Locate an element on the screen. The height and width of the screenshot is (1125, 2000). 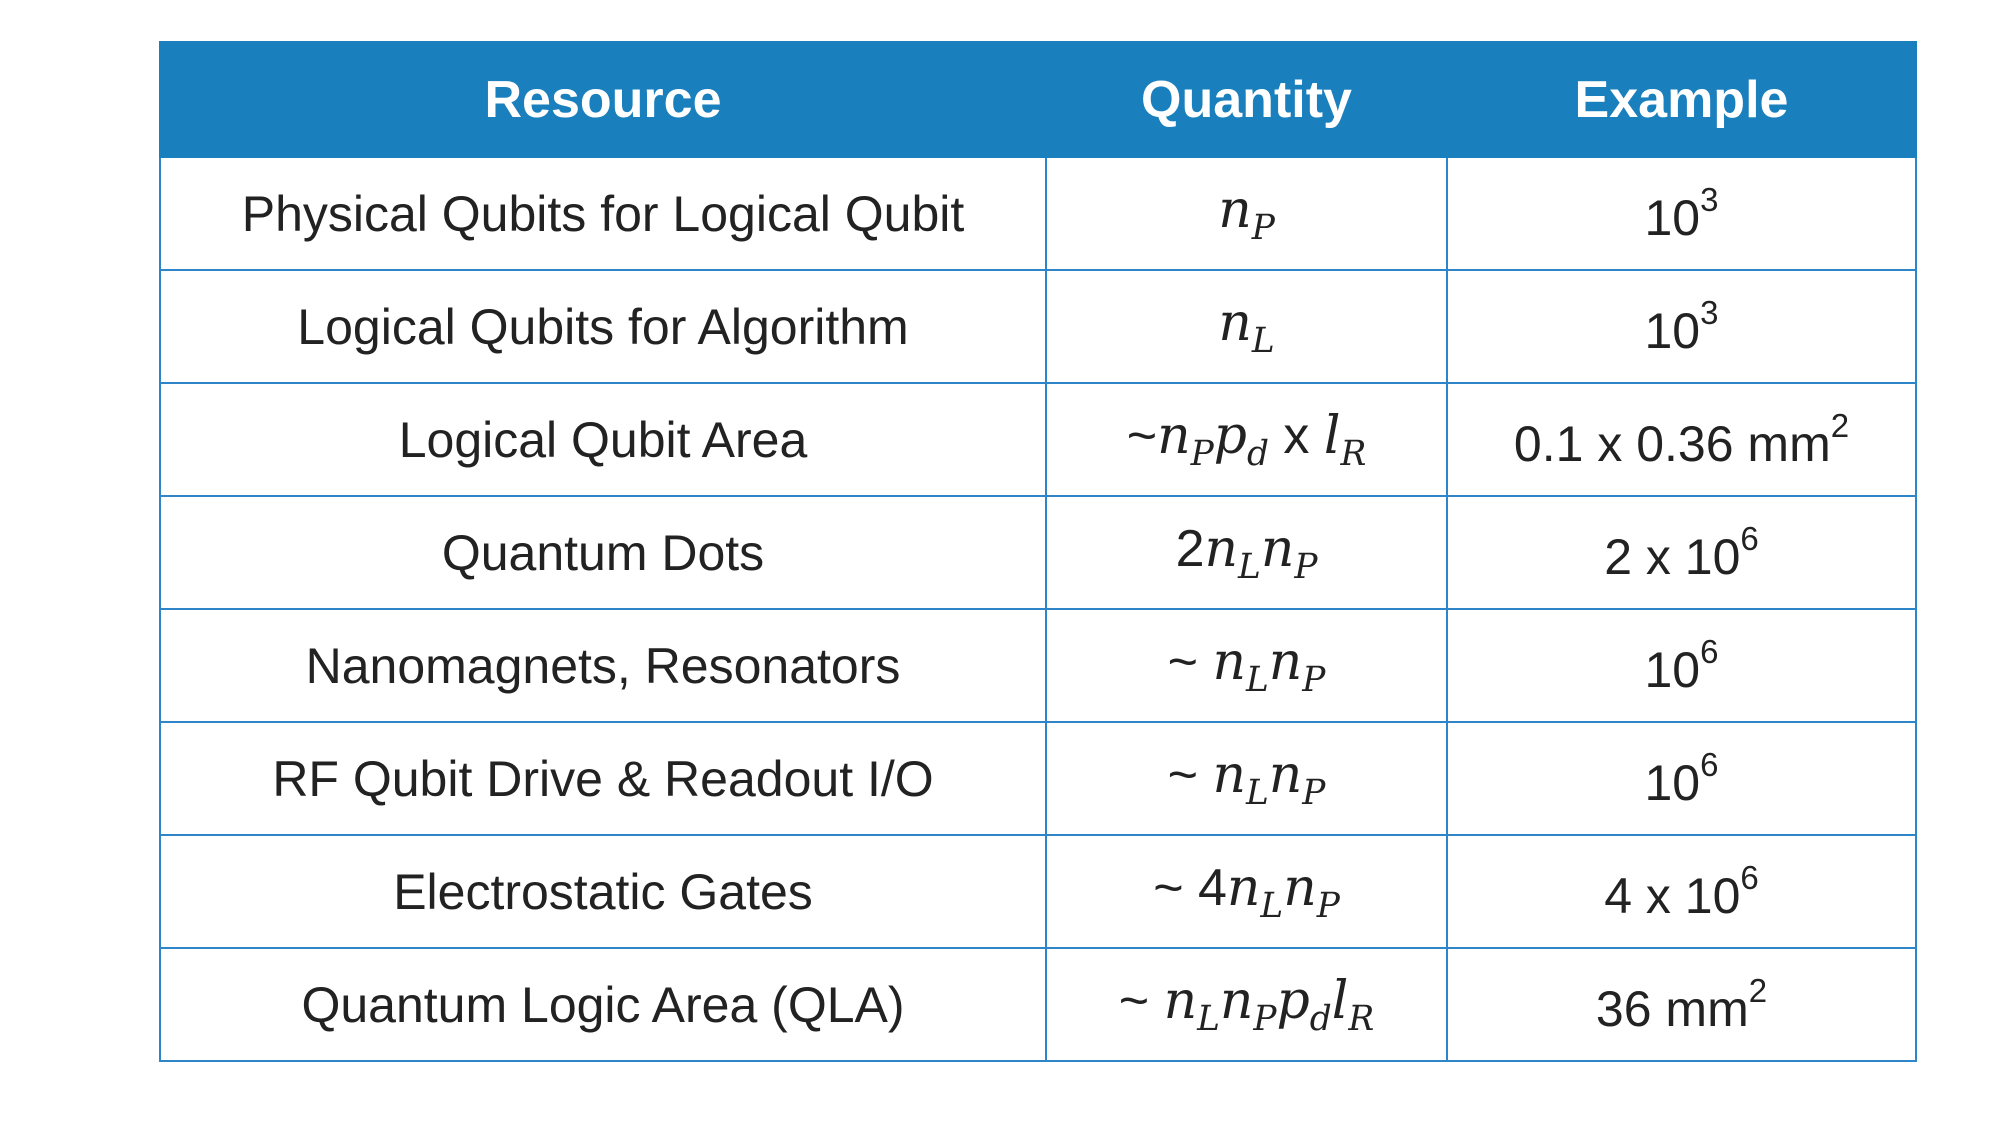
resource-cell: RF Qubit Drive & Readout I/O is located at coordinates (603, 778).